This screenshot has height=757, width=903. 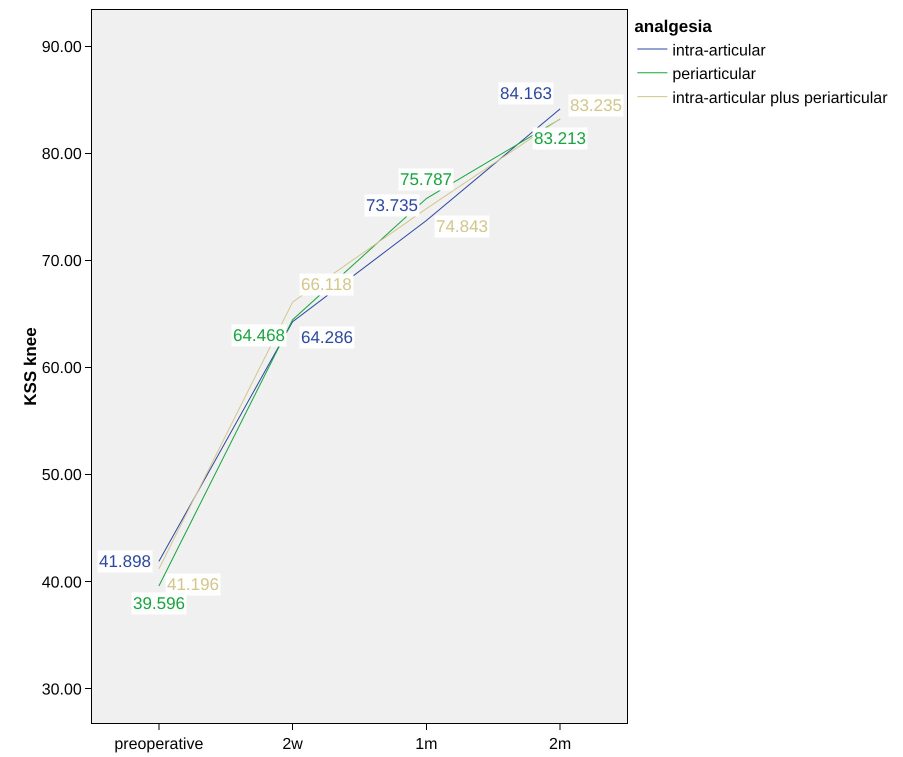 I want to click on x-tick-label: 1m, so click(x=426, y=745).